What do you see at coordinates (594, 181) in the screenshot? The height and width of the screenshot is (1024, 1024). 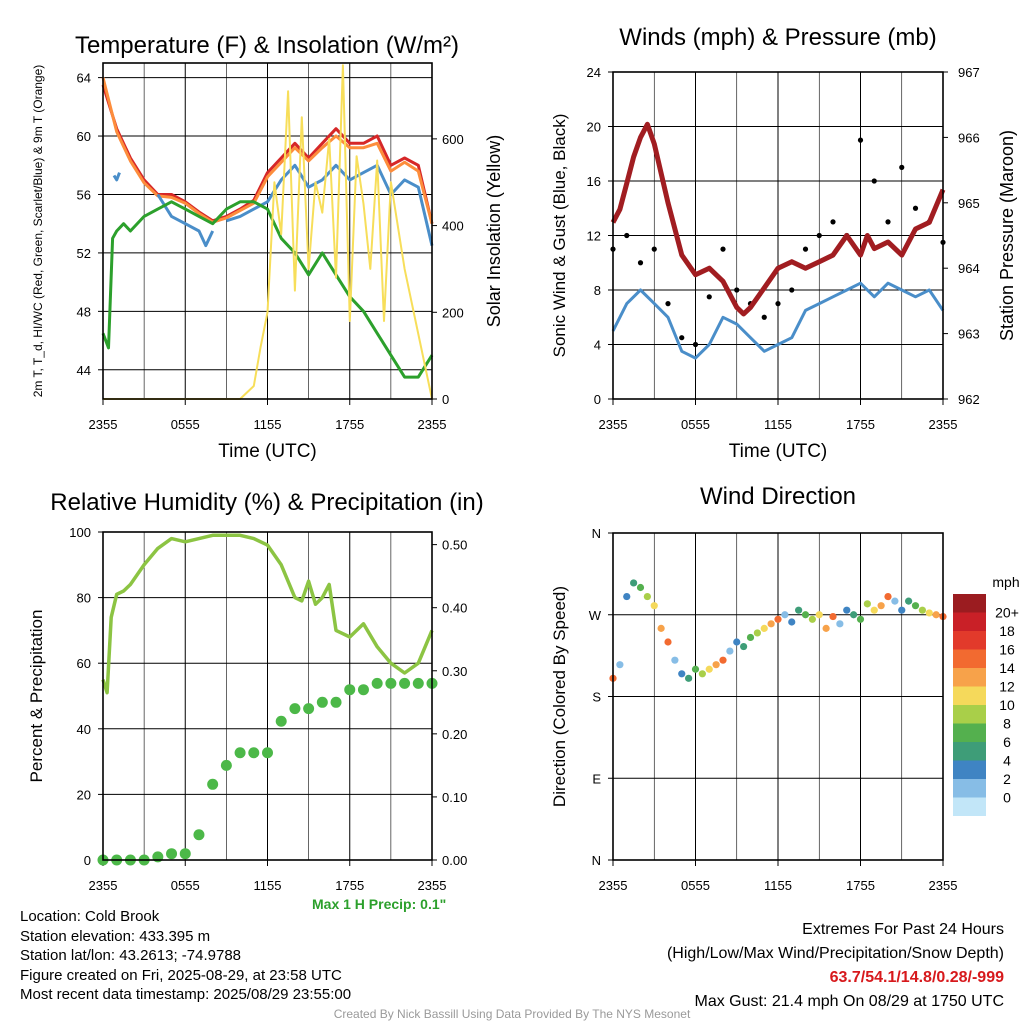 I see `y-tick-label: 16` at bounding box center [594, 181].